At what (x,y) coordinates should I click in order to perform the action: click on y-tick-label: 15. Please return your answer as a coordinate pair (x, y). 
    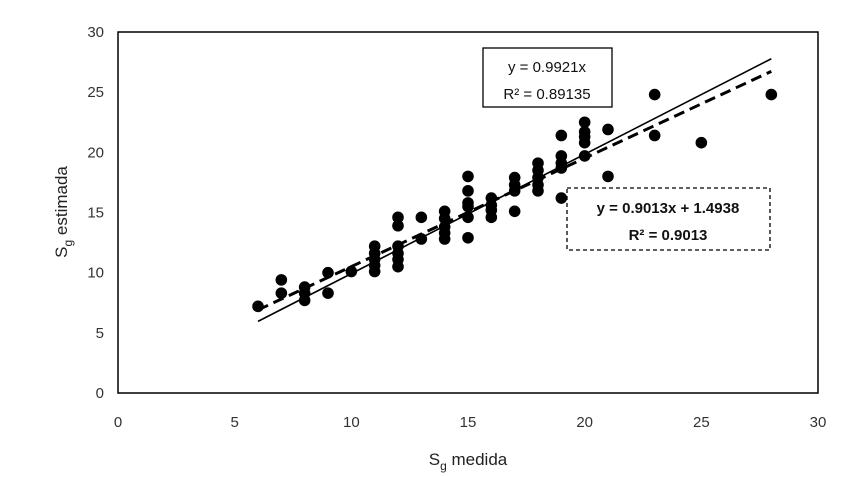
    Looking at the image, I should click on (95, 213).